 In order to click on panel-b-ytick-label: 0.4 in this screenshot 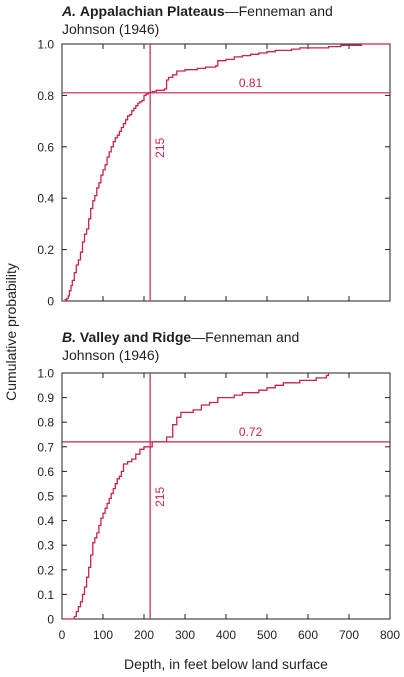, I will do `click(45, 521)`.